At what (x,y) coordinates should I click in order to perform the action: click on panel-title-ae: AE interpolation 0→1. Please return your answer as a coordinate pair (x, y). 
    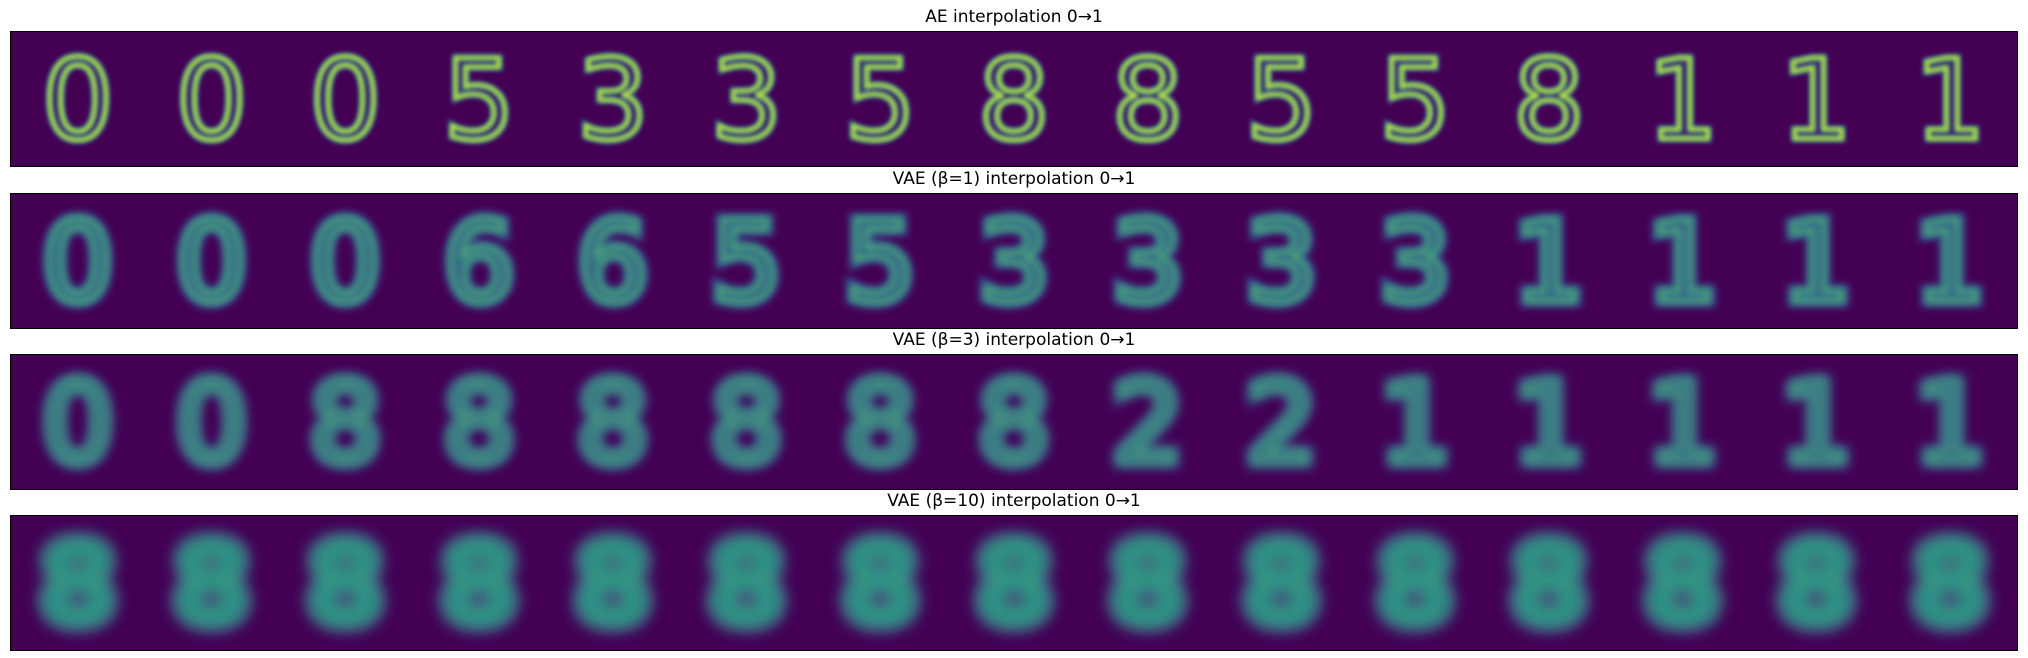
    Looking at the image, I should click on (1014, 17).